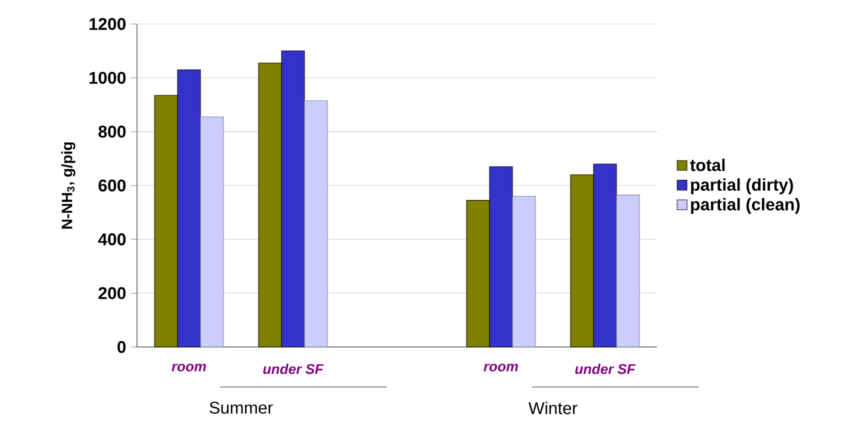  Describe the element at coordinates (745, 206) in the screenshot. I see `legend-label: partial (clean)` at that location.